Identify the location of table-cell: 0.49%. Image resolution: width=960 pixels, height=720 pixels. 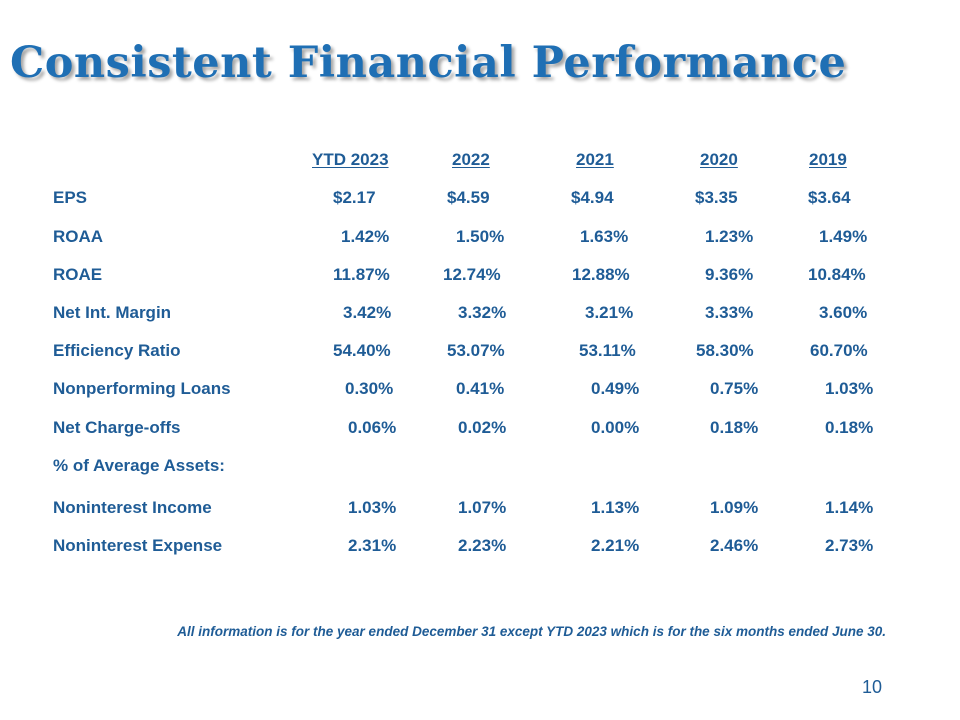
(615, 388).